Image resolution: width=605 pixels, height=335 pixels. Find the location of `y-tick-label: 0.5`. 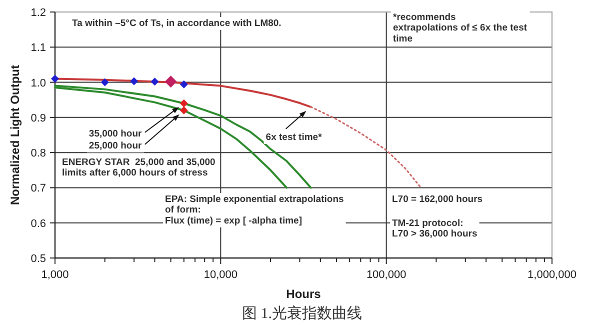

y-tick-label: 0.5 is located at coordinates (38, 259).